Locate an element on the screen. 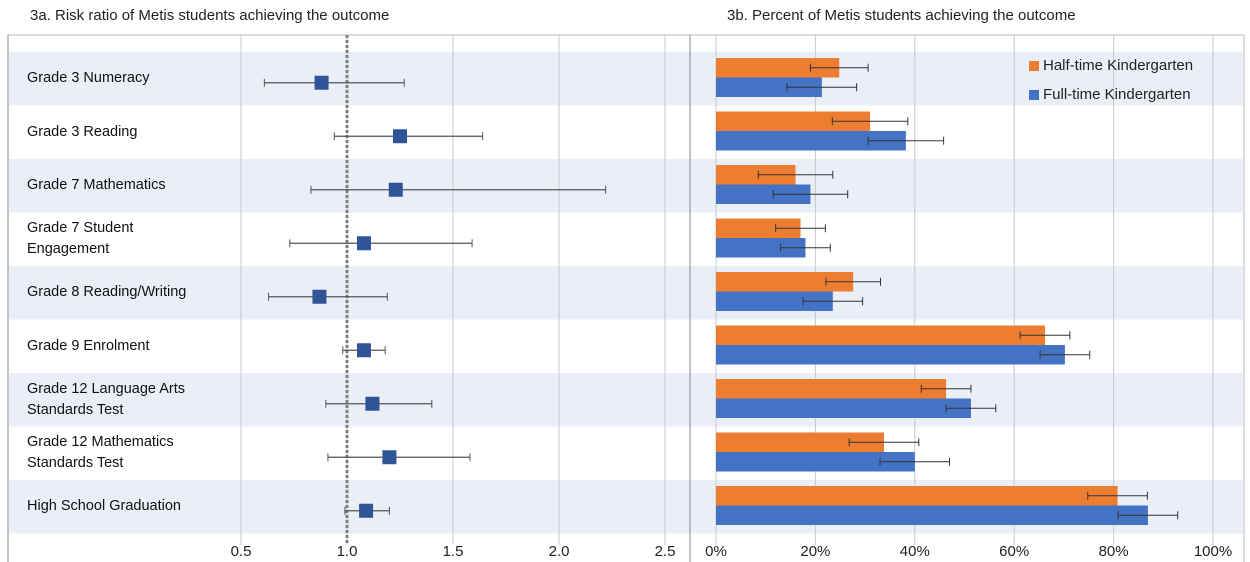 This screenshot has width=1250, height=562. category-label: Grade 8 Reading/Writing is located at coordinates (107, 292).